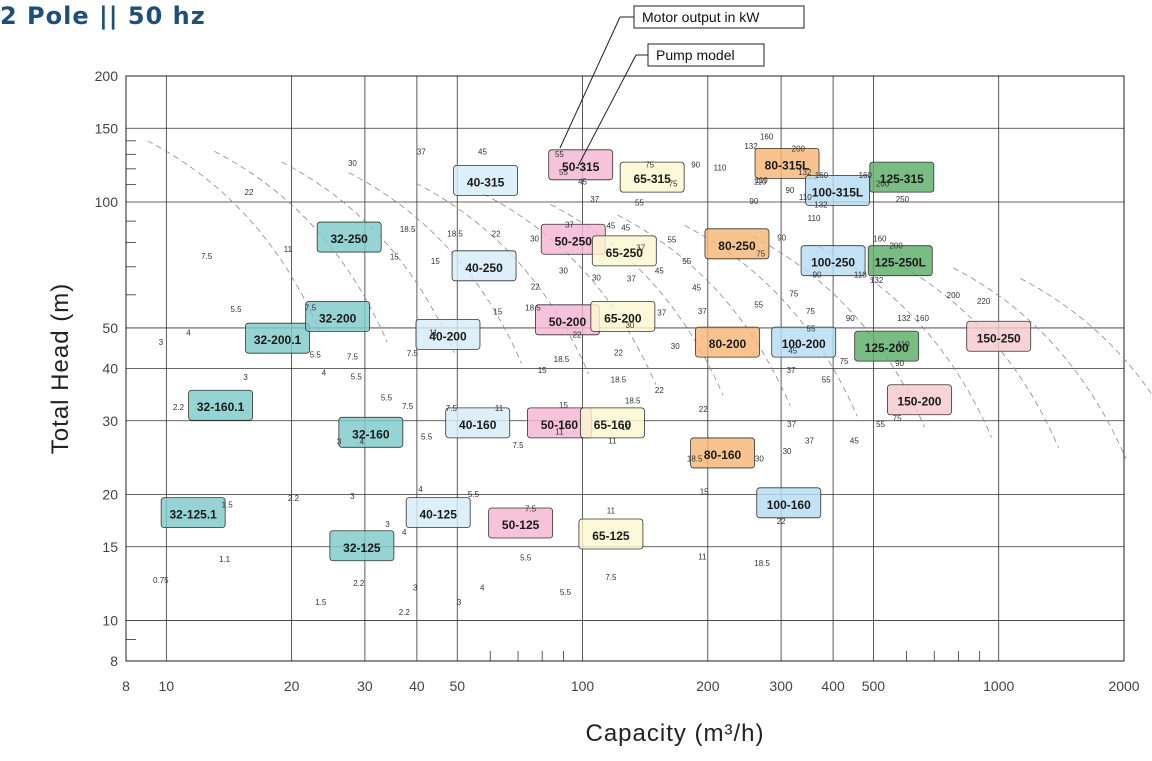 The height and width of the screenshot is (761, 1152). I want to click on y-tick-label: 200, so click(107, 76).